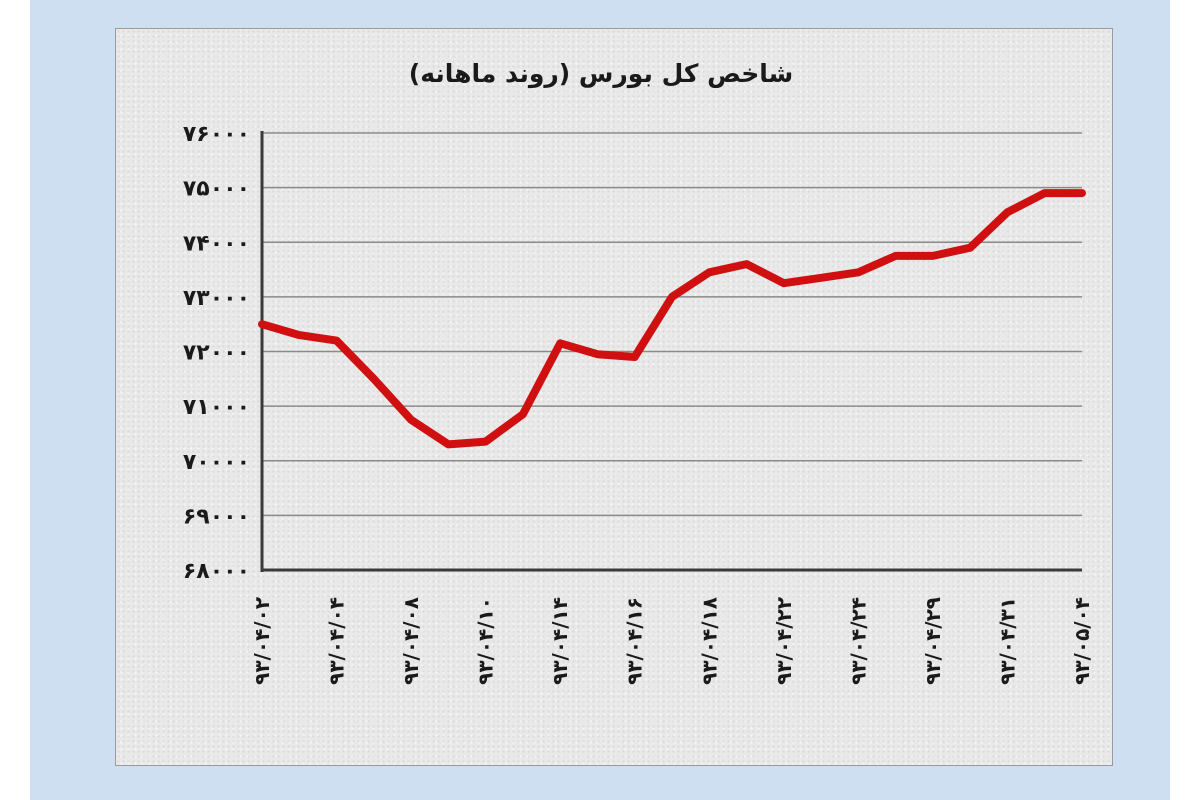  I want to click on x-tick-label: ۹۳/۰۴/۲۴, so click(858, 641).